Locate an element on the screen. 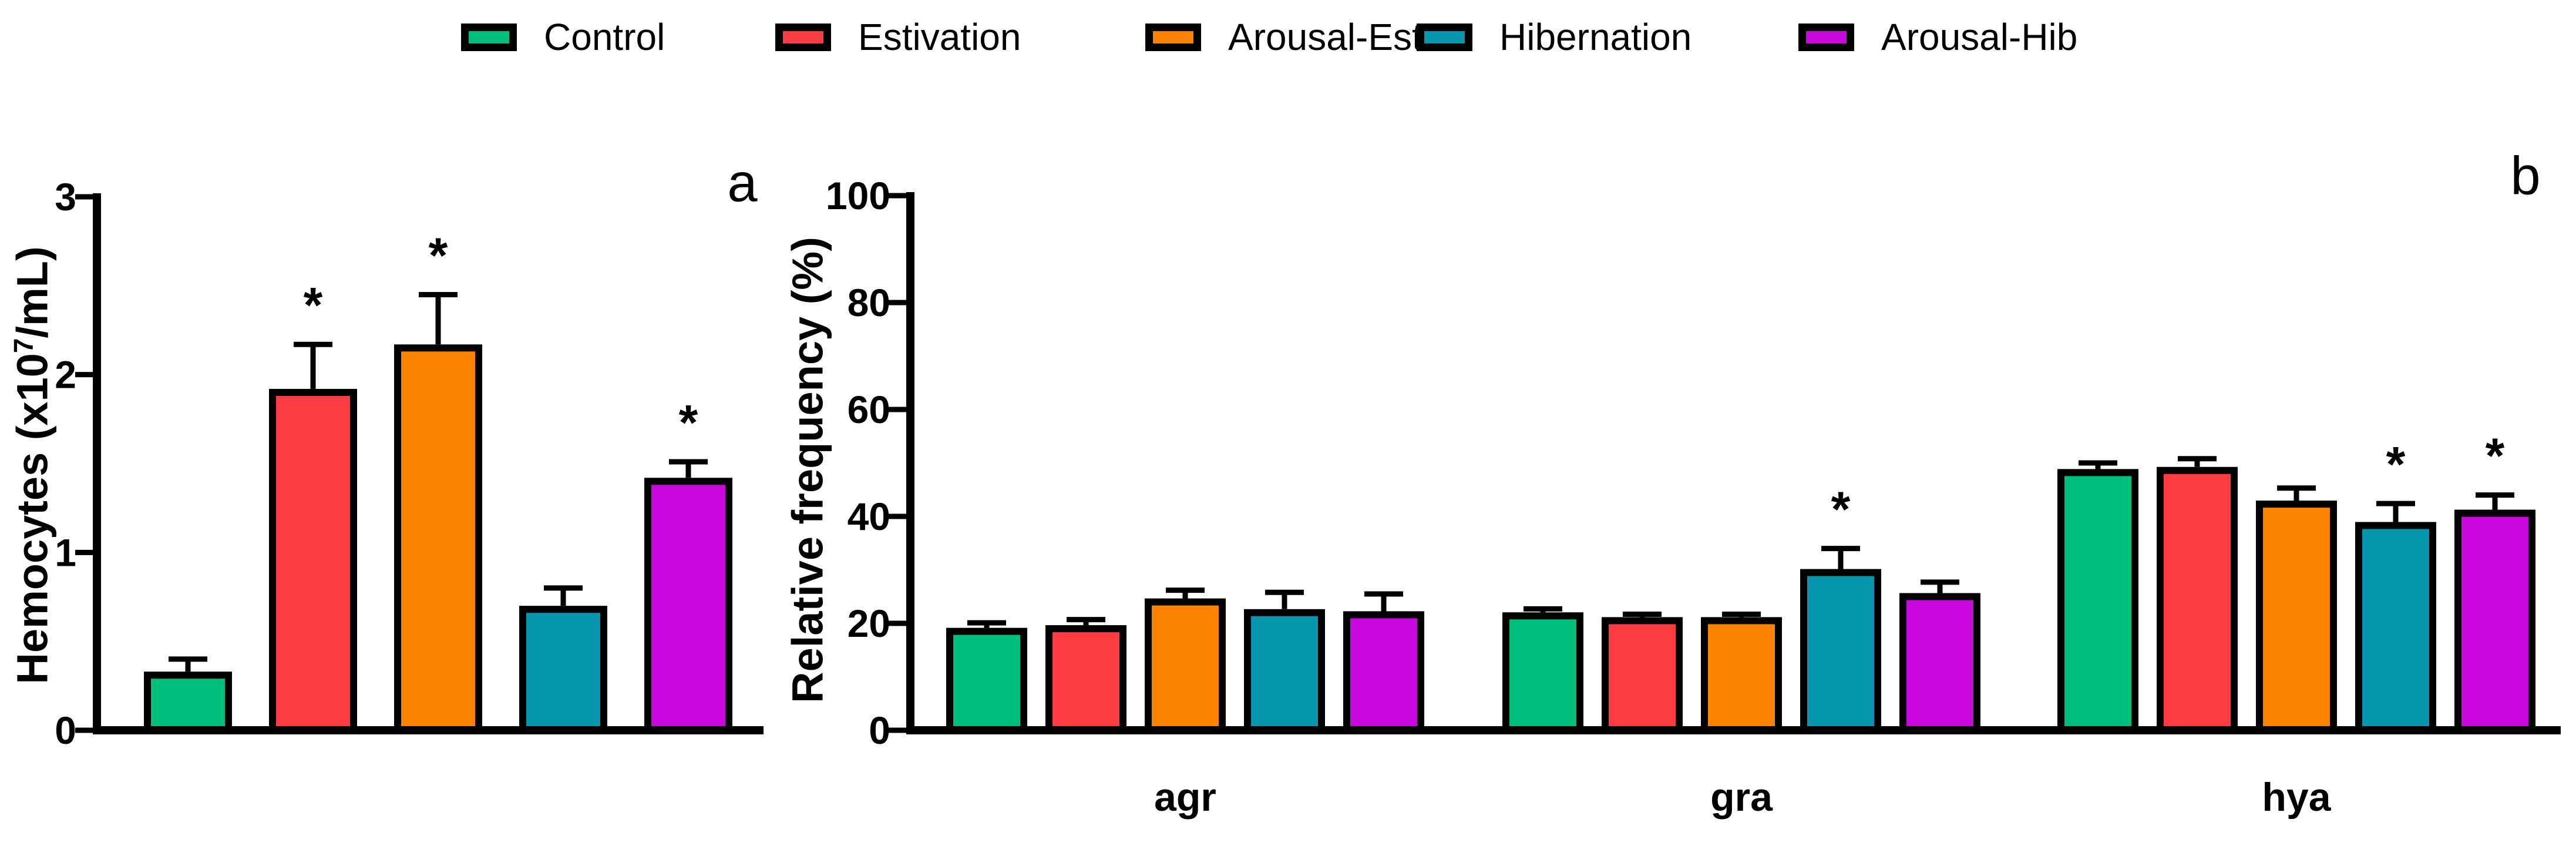  significance-asterisk-hibernation-hya: * is located at coordinates (2396, 465).